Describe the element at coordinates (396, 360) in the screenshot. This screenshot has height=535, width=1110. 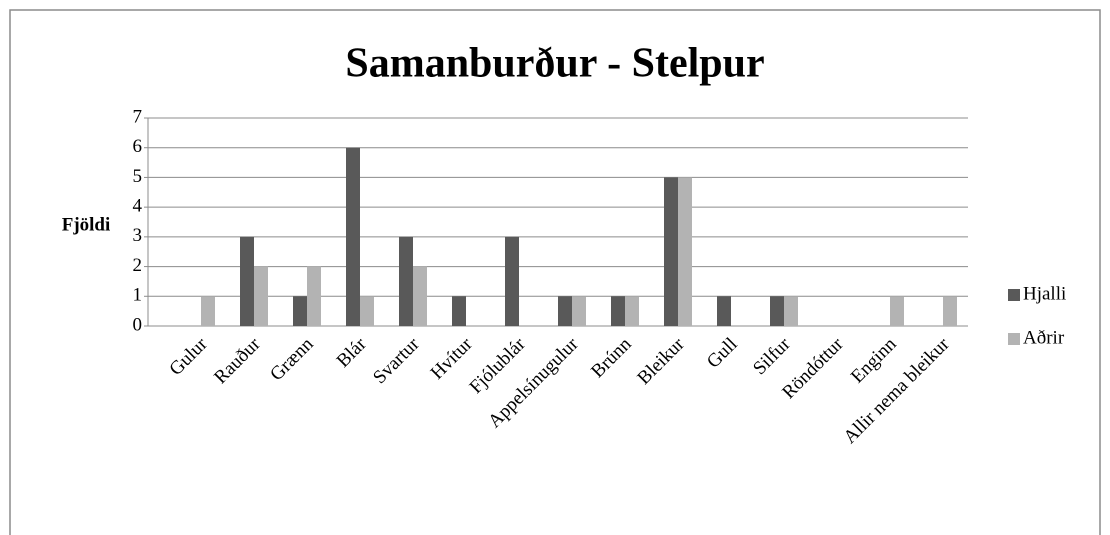
I see `x-tick-label: Svartur` at that location.